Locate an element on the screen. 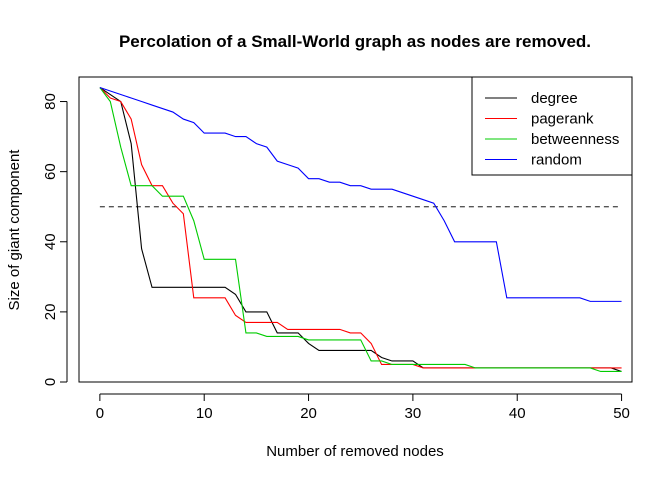 The width and height of the screenshot is (672, 480). x-tick-label: 30 is located at coordinates (413, 413).